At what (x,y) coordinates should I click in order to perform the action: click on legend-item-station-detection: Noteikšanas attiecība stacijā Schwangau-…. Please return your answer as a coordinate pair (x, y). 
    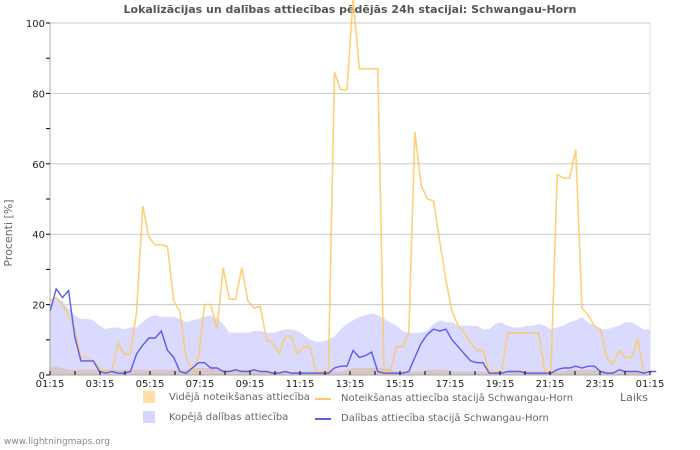
    Looking at the image, I should click on (444, 398).